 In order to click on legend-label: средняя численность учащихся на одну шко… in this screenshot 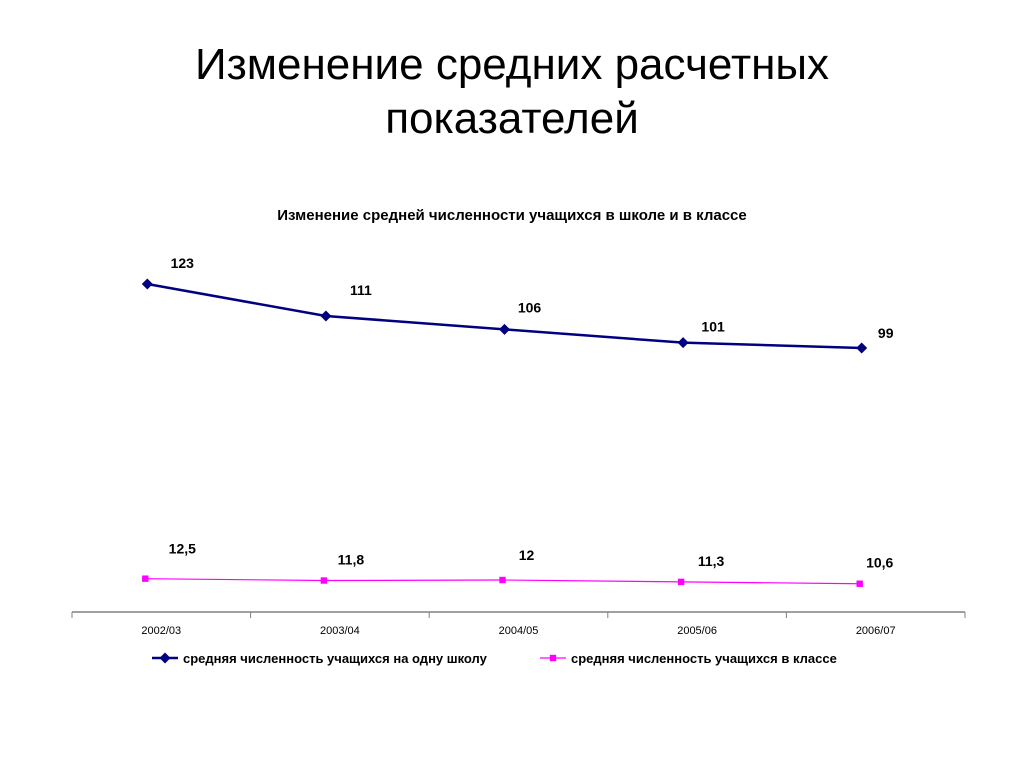, I will do `click(335, 658)`.